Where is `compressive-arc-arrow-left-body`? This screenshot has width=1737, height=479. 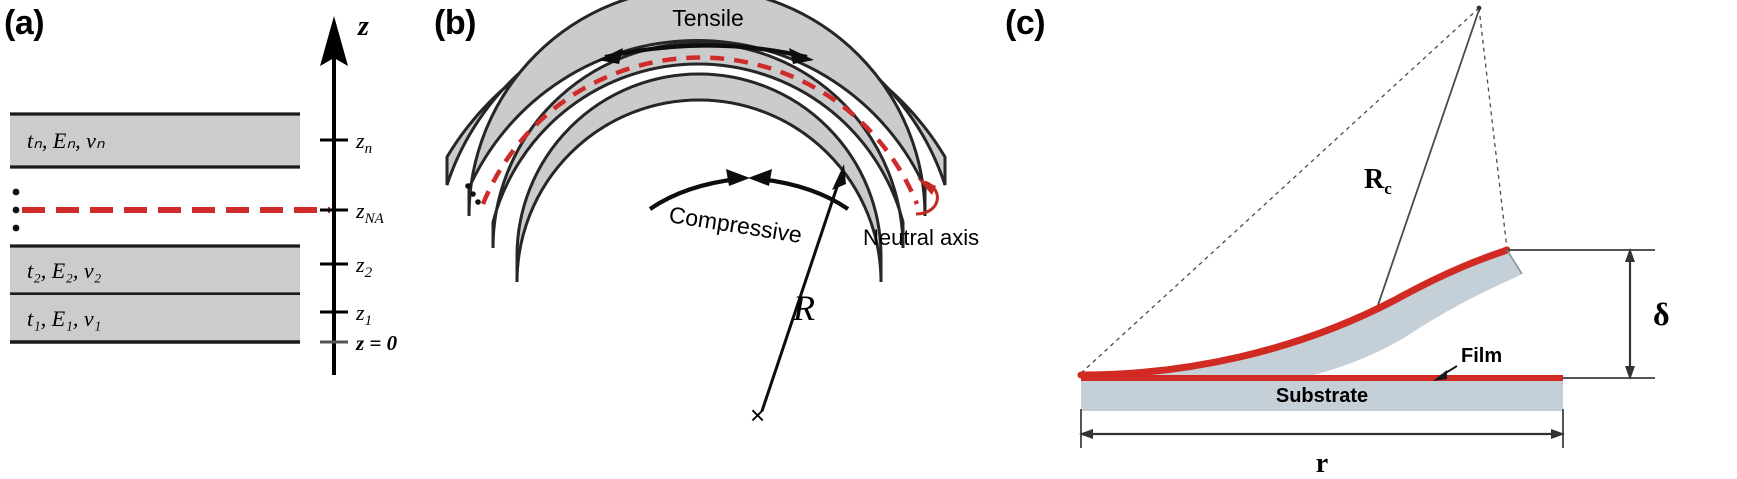 compressive-arc-arrow-left-body is located at coordinates (693, 193).